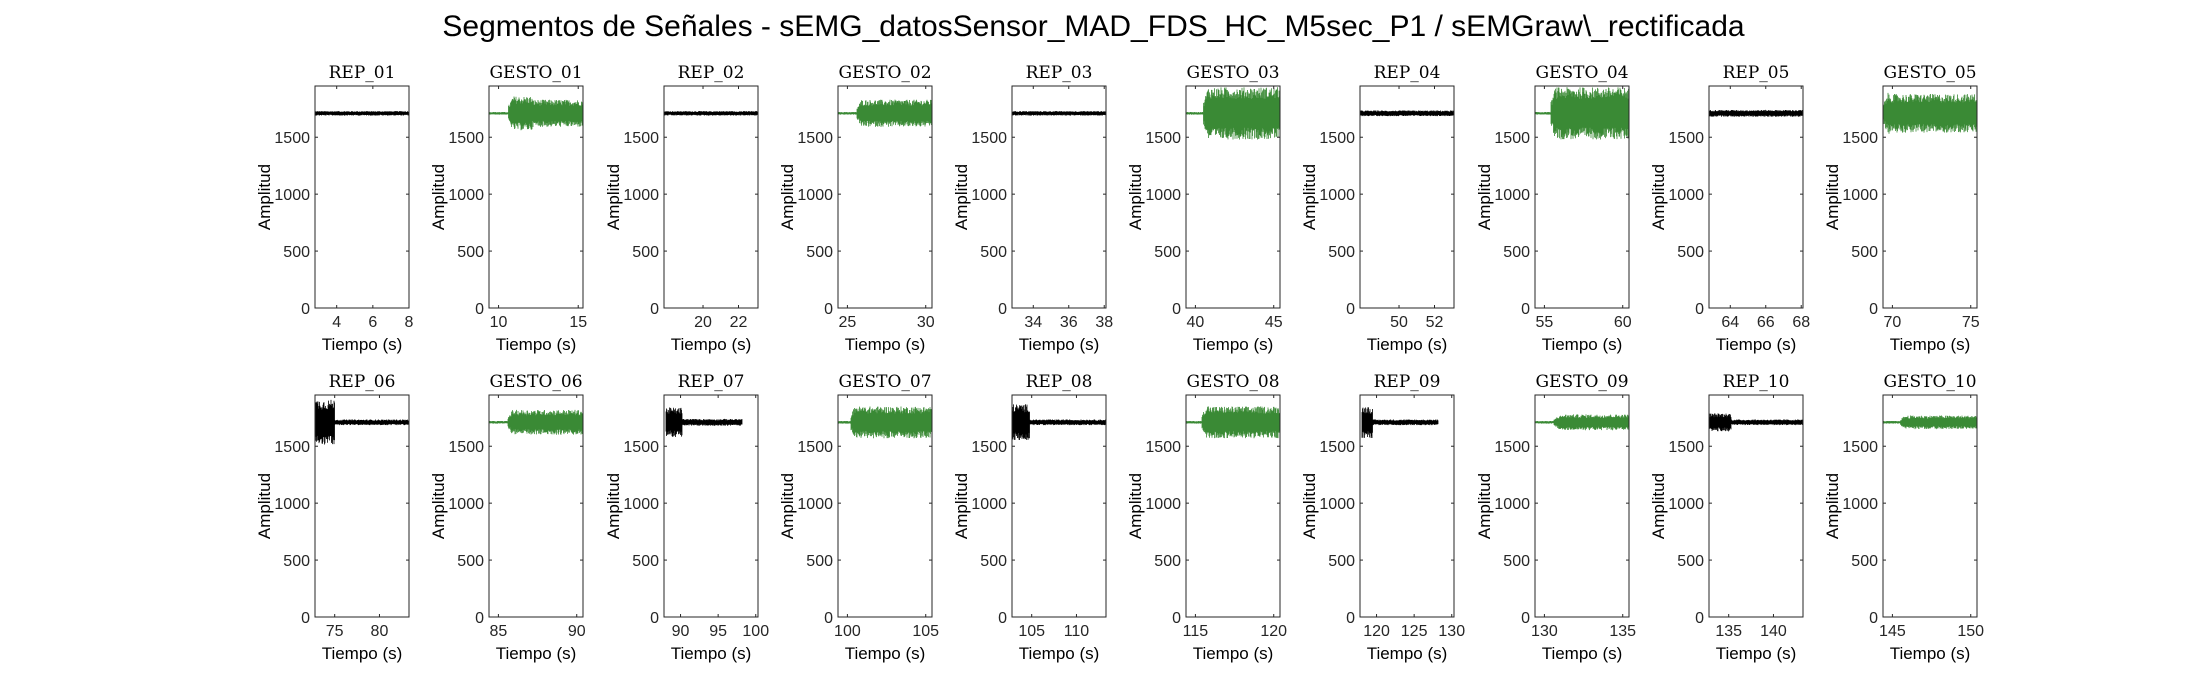 This screenshot has width=2187, height=688. Describe the element at coordinates (1232, 382) in the screenshot. I see `subplot-title: GESTO_08` at that location.